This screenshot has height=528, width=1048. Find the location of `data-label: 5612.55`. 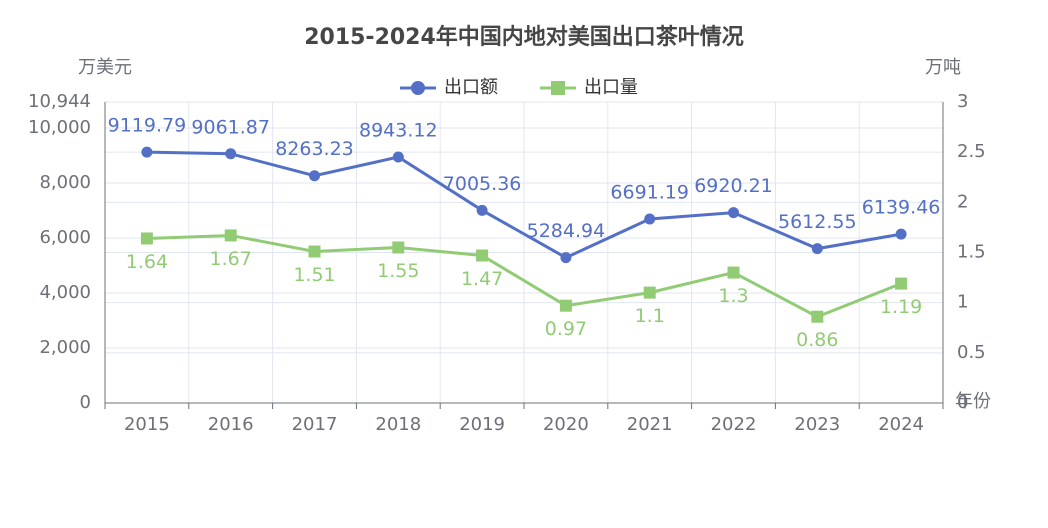

data-label: 5612.55 is located at coordinates (817, 222).